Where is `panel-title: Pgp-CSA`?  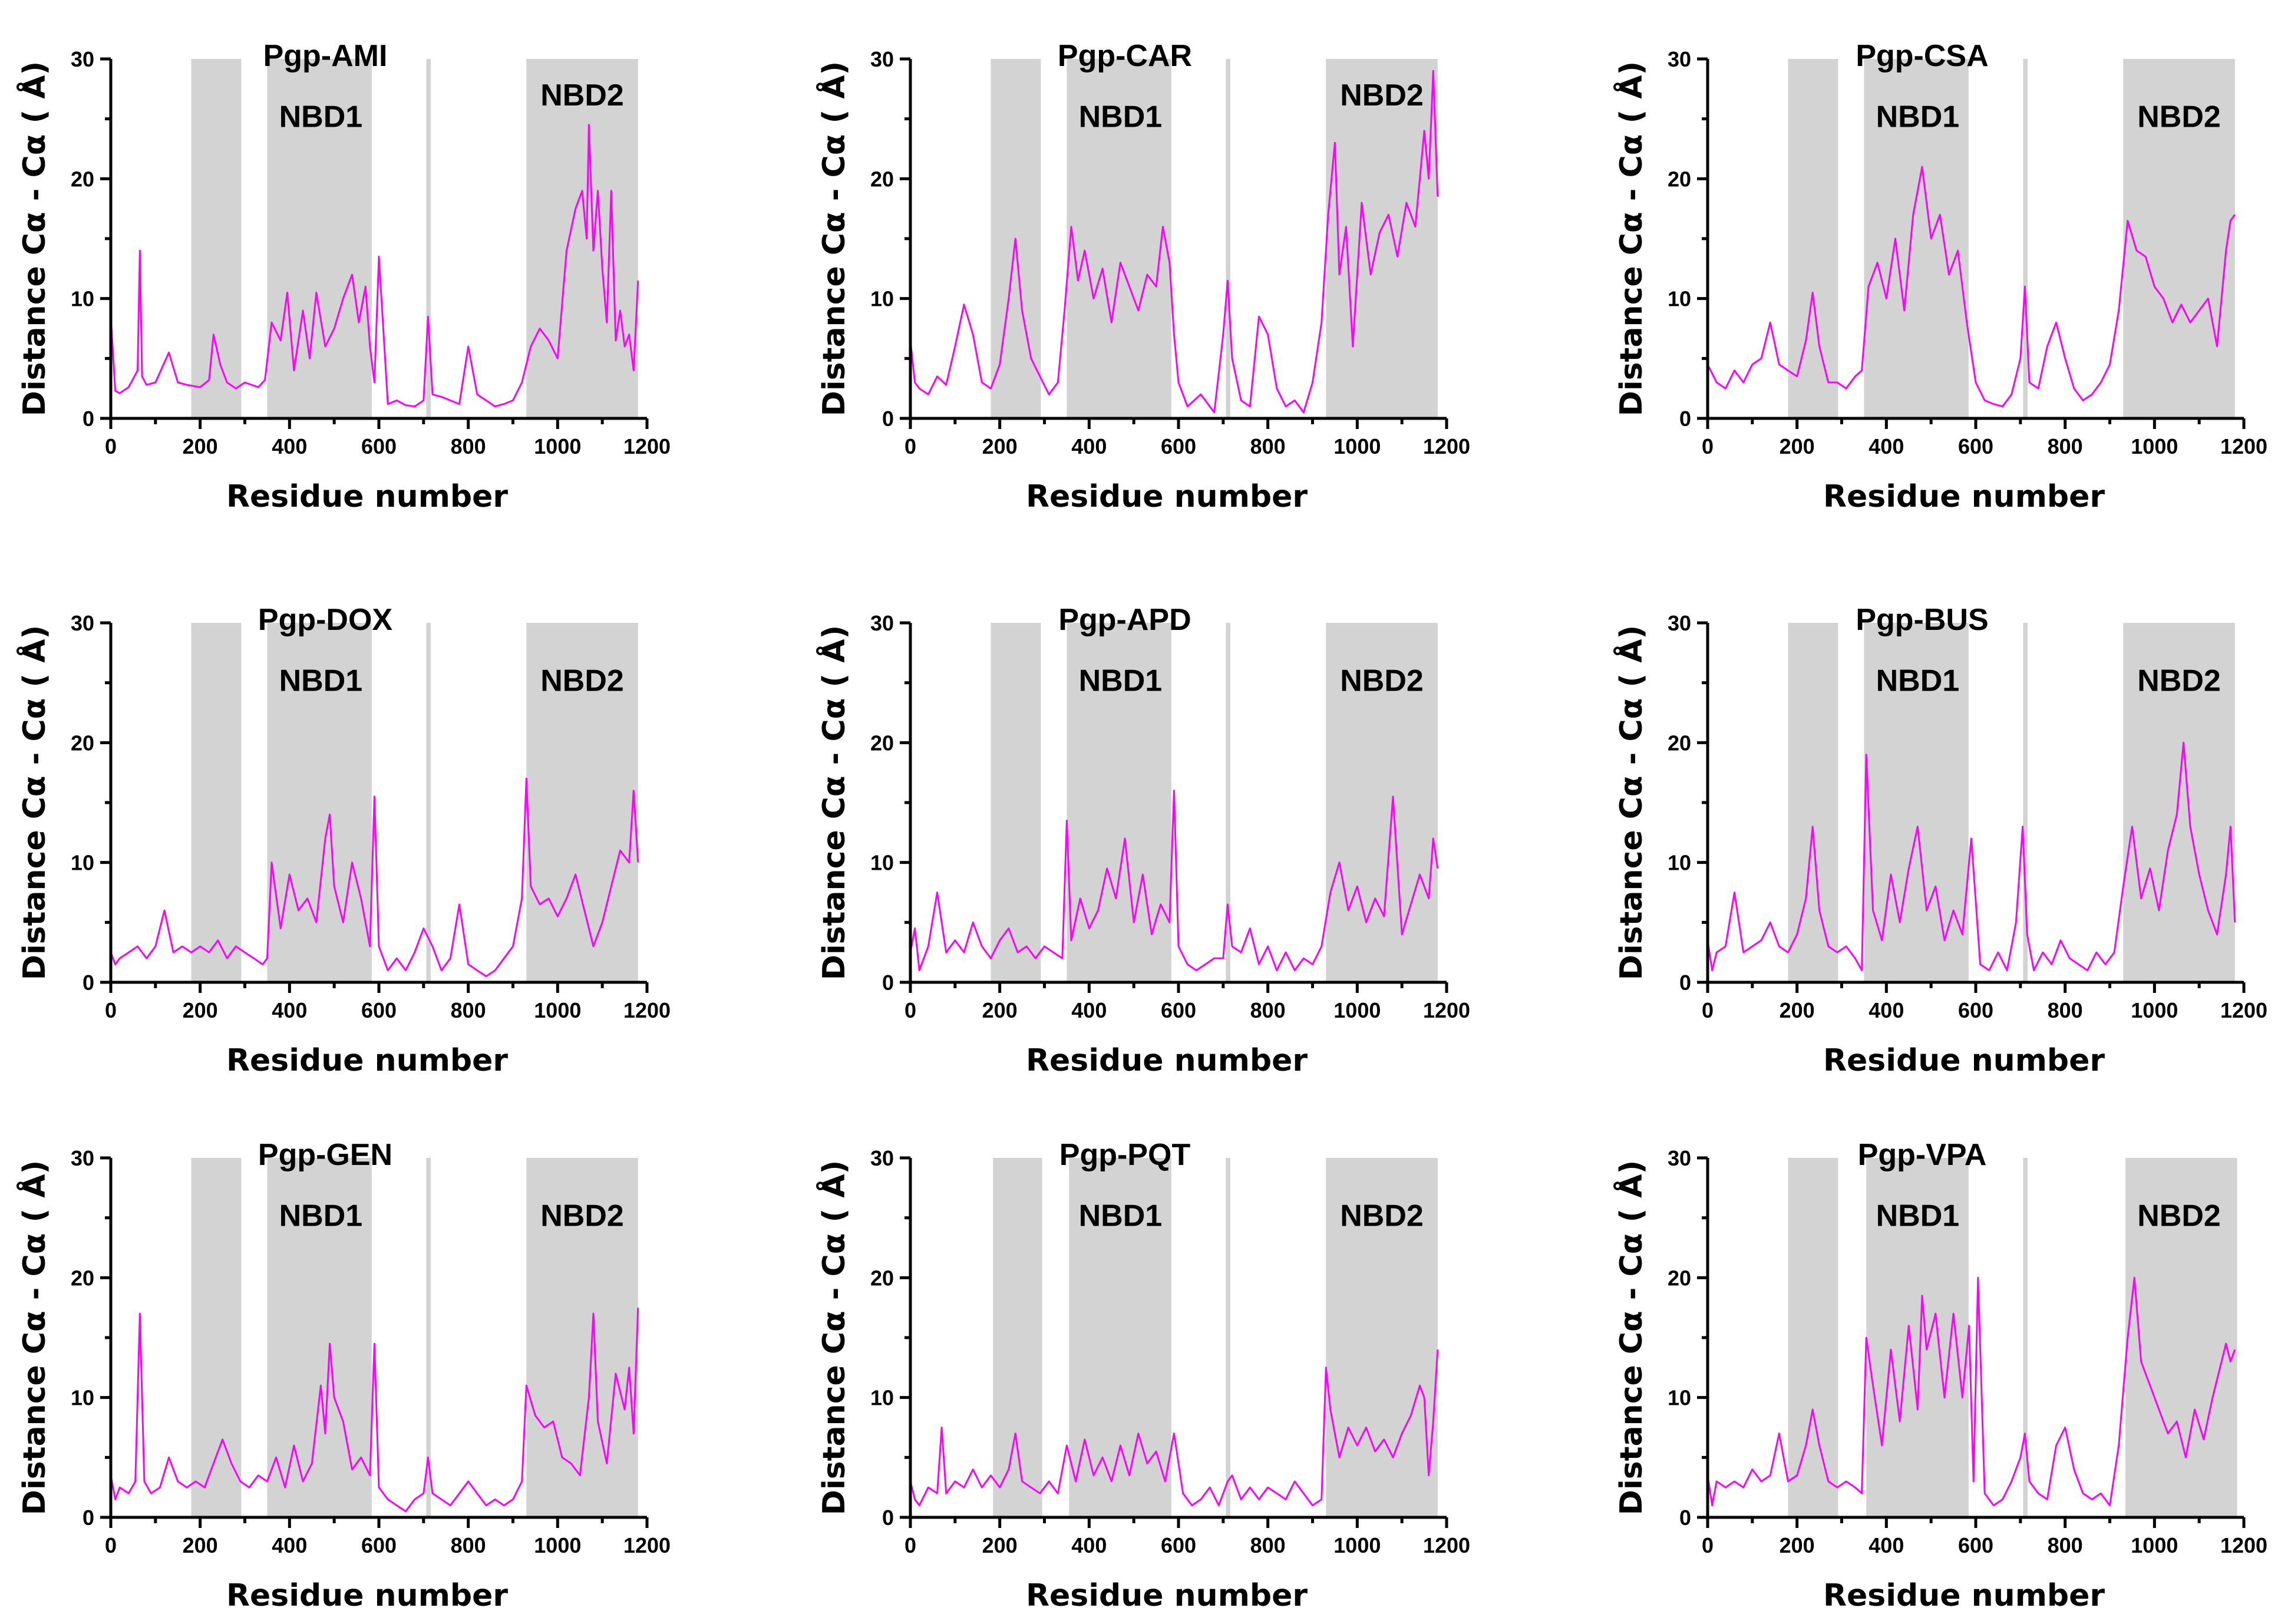 panel-title: Pgp-CSA is located at coordinates (1922, 56).